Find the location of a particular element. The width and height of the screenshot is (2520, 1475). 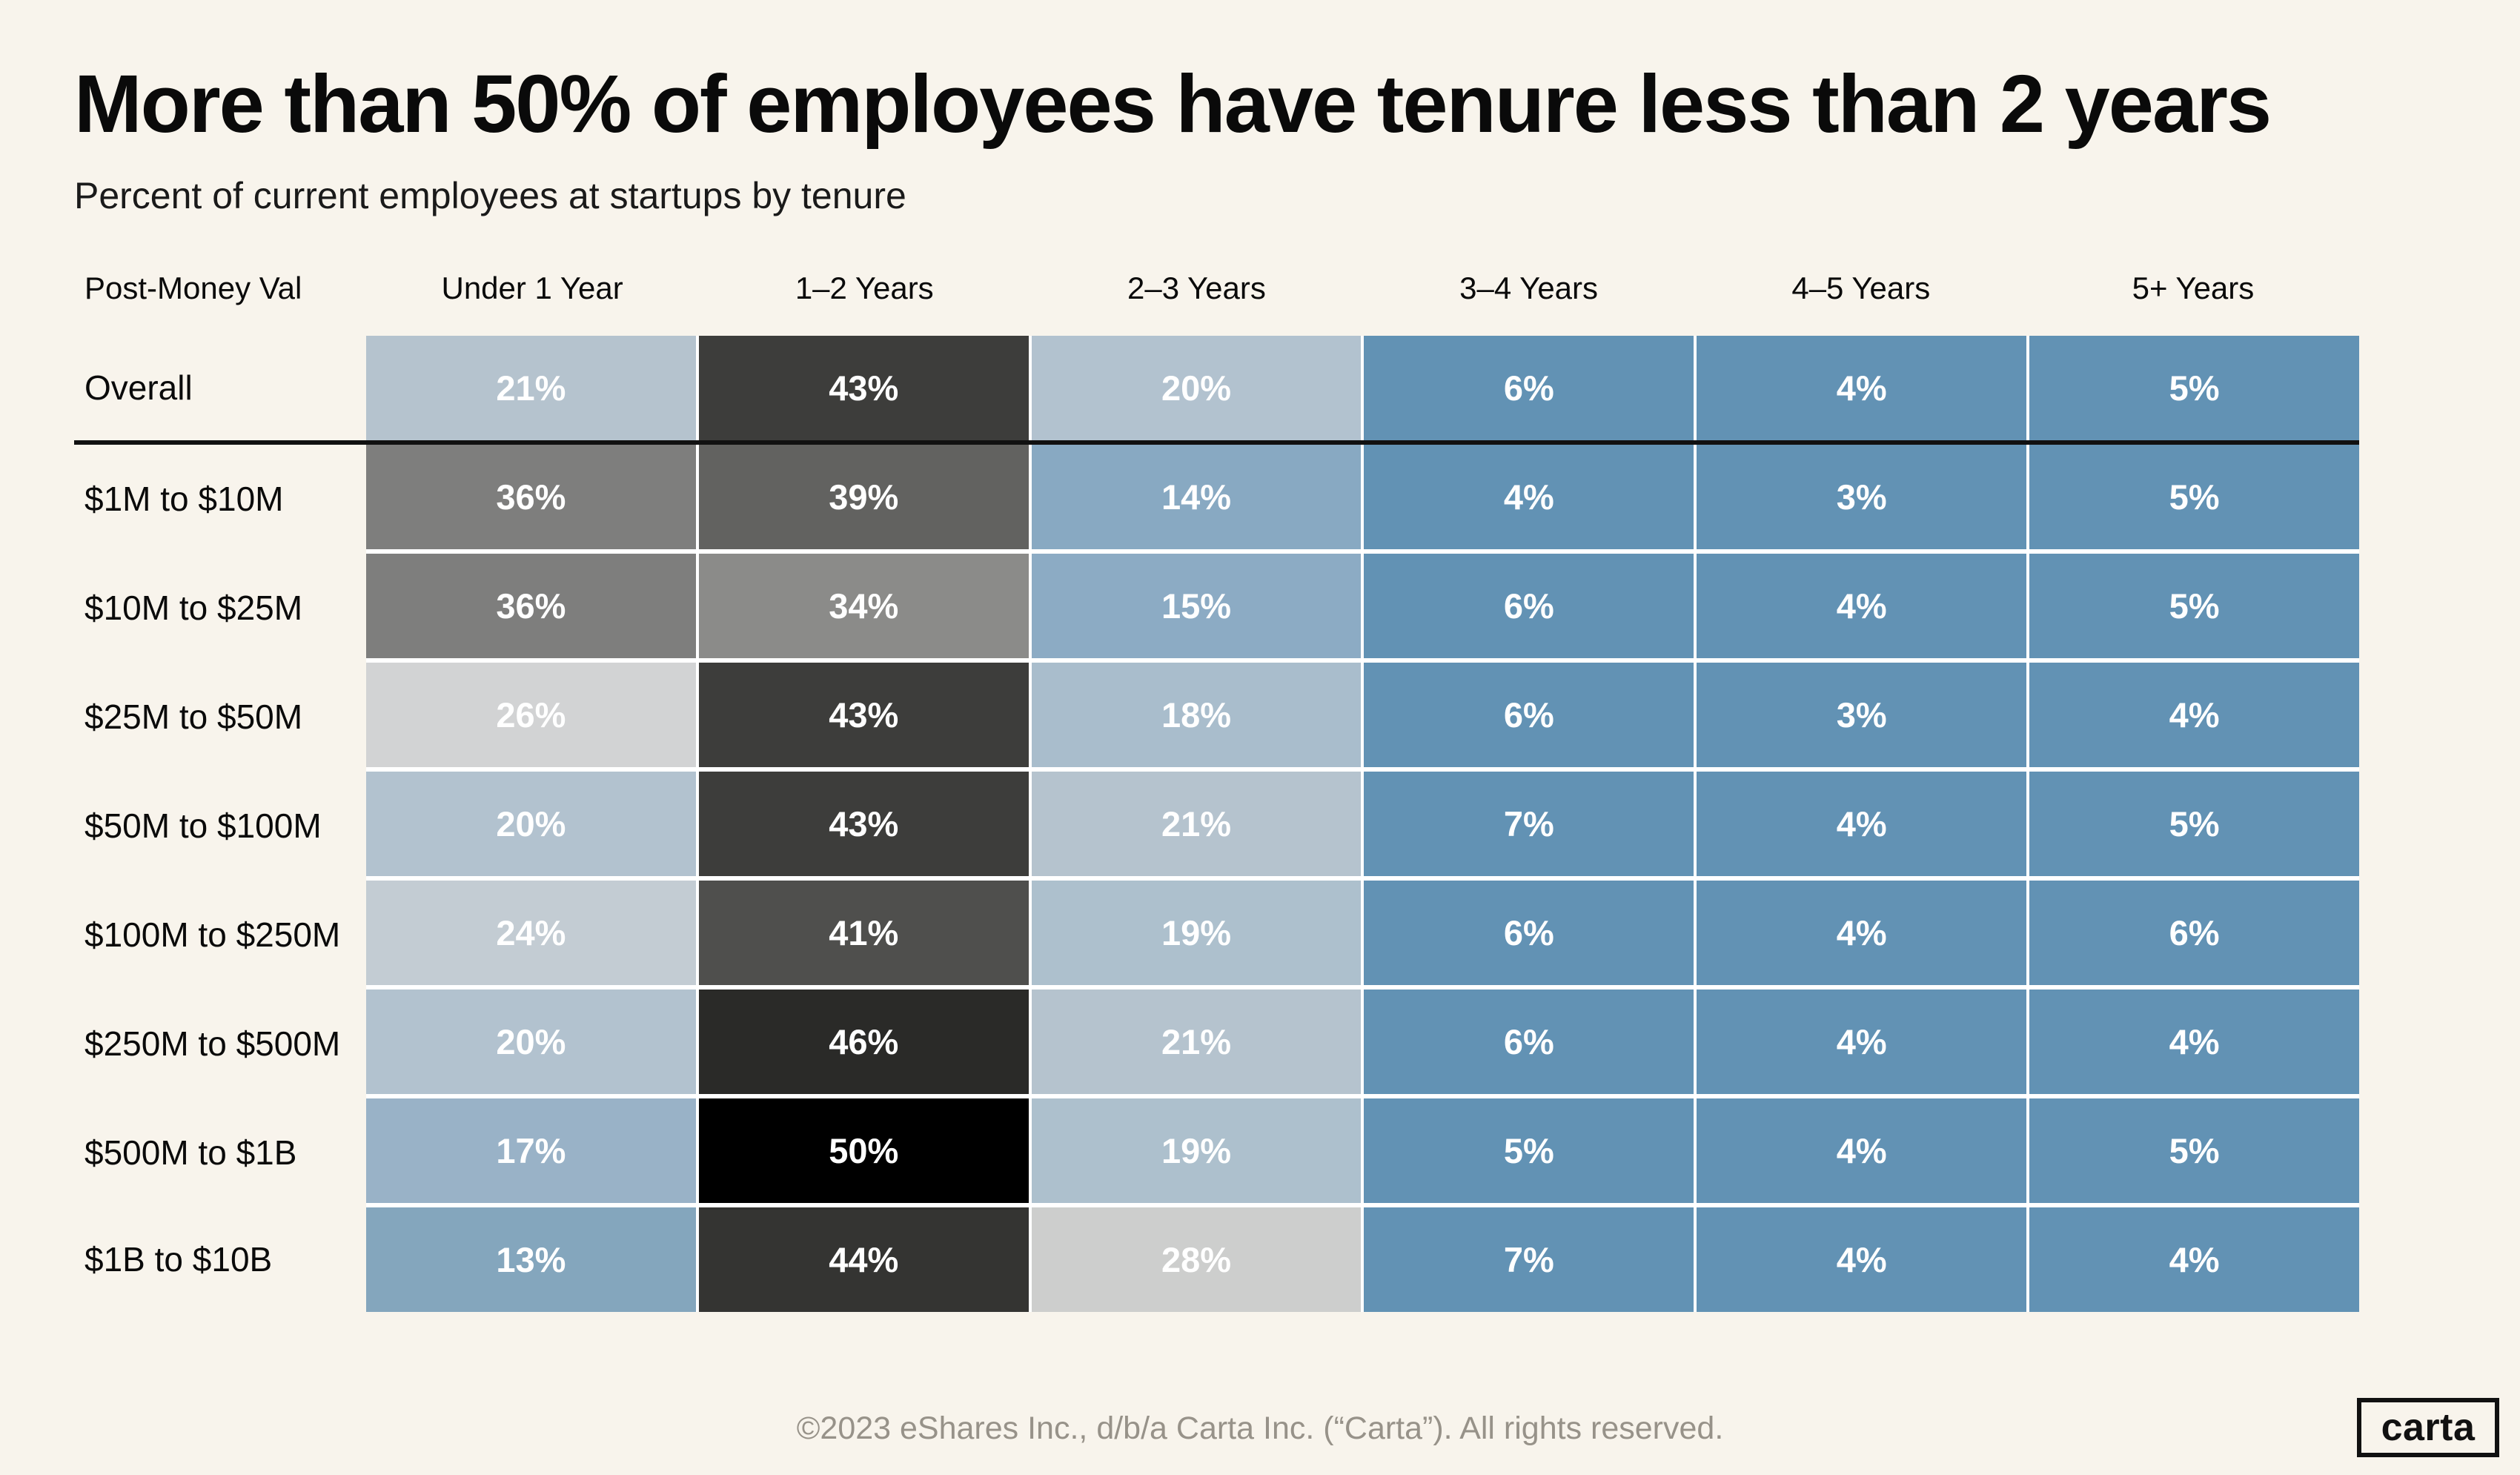

heatmap-row: $10M to $25M 36% 34% 15% 6% 4% 5% is located at coordinates (1216, 608).